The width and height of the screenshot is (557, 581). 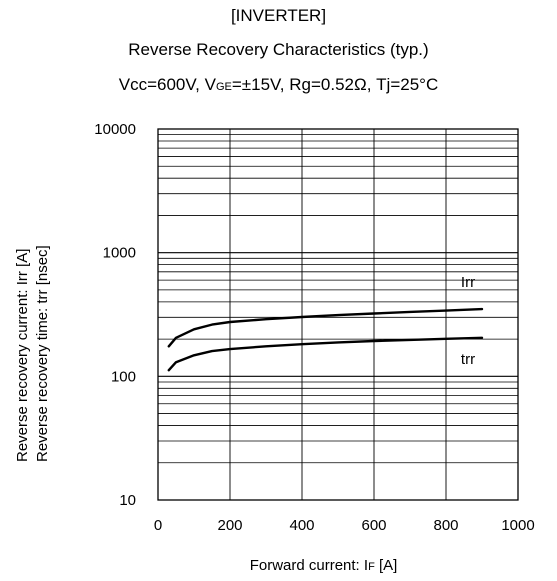 I want to click on x-axis-label: Forward current: IF [A], so click(x=278, y=565).